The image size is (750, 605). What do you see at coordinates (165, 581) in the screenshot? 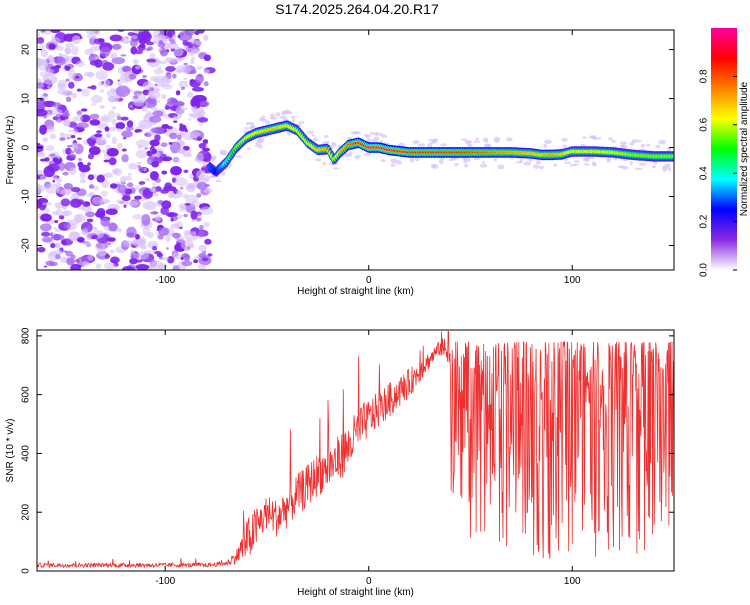
I see `snr-xtick-label: -100` at bounding box center [165, 581].